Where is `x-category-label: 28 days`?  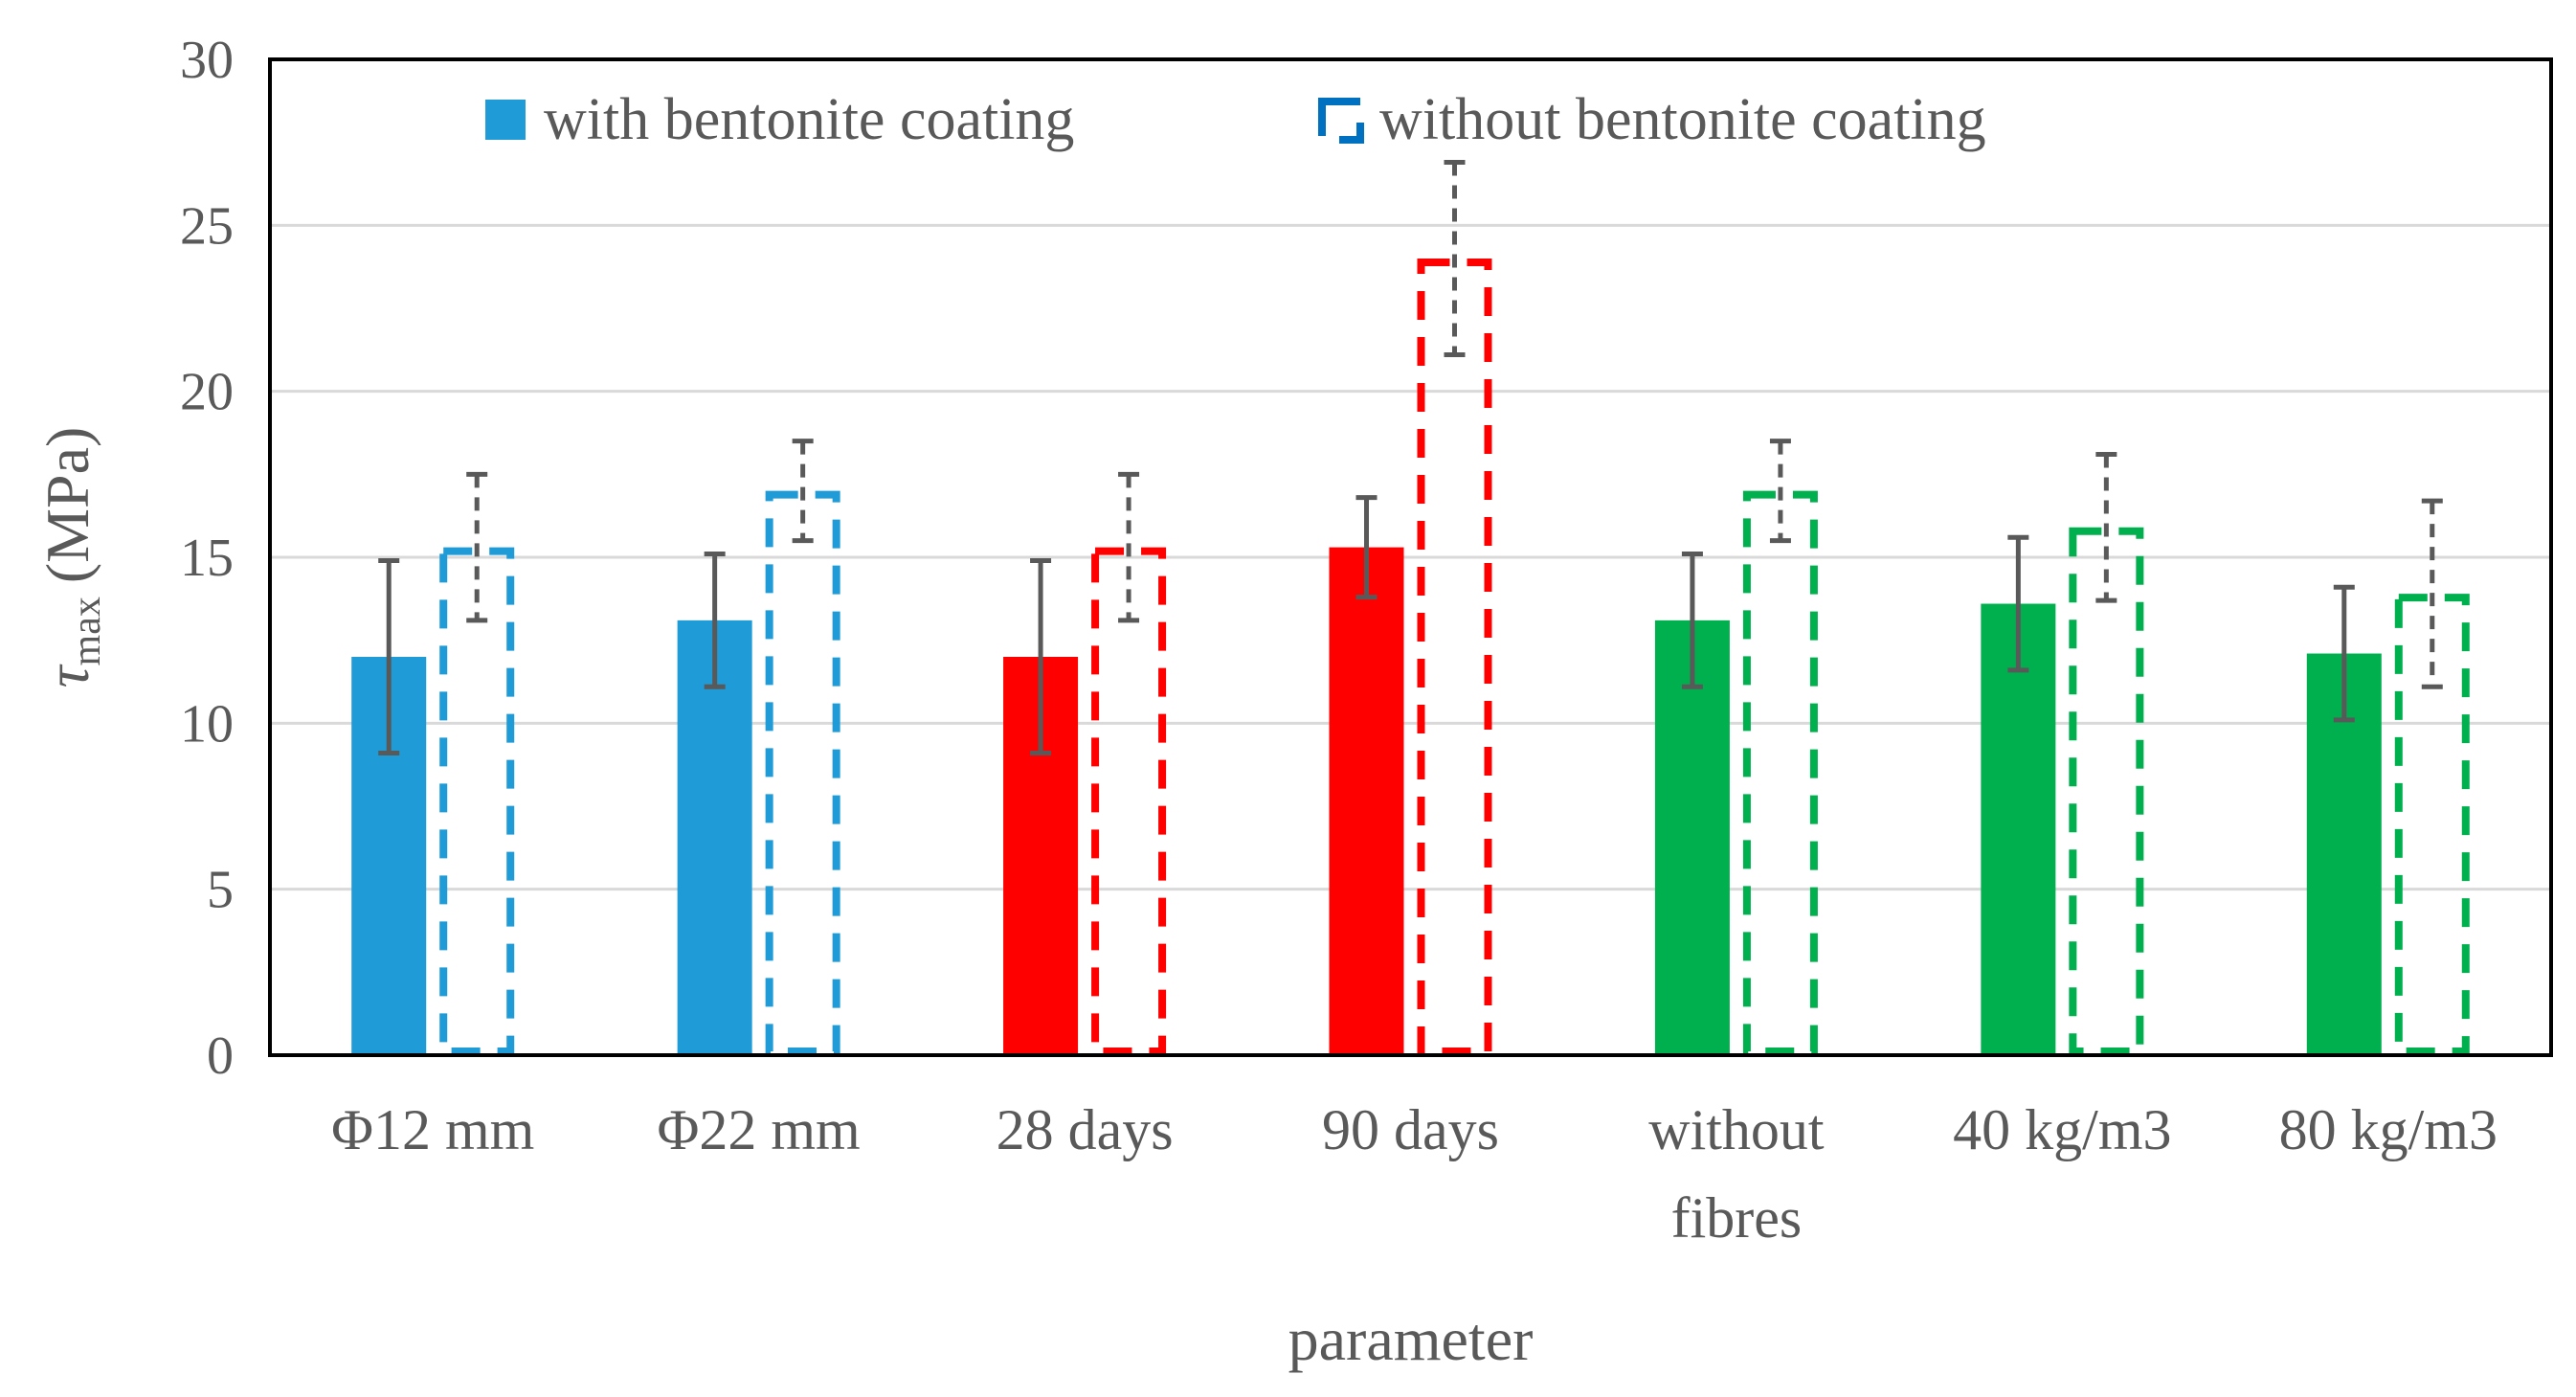 x-category-label: 28 days is located at coordinates (1086, 1129).